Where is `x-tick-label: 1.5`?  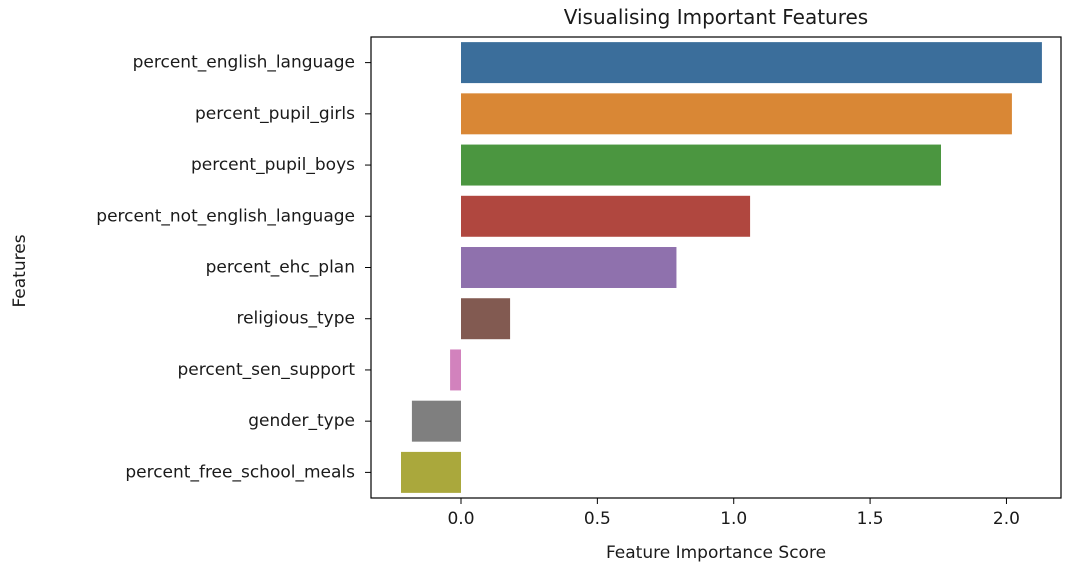 x-tick-label: 1.5 is located at coordinates (870, 519).